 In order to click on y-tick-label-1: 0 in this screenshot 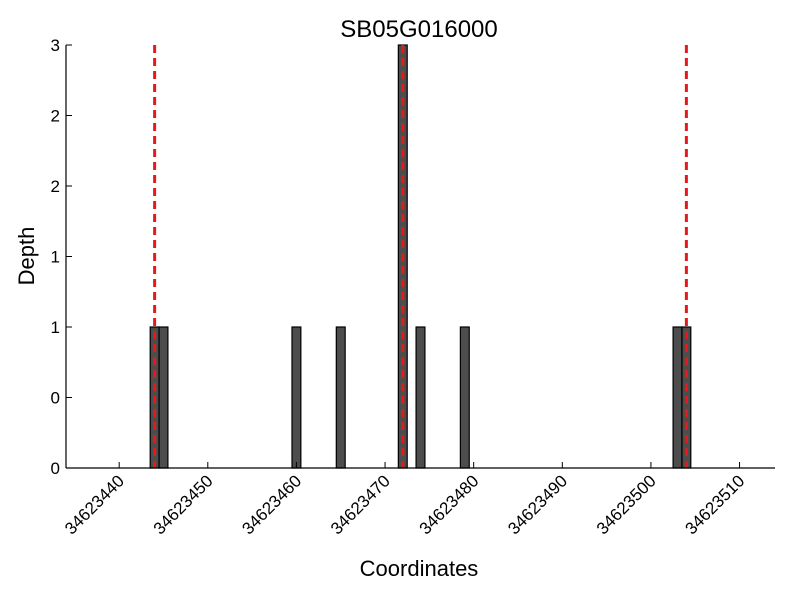, I will do `click(55, 398)`.